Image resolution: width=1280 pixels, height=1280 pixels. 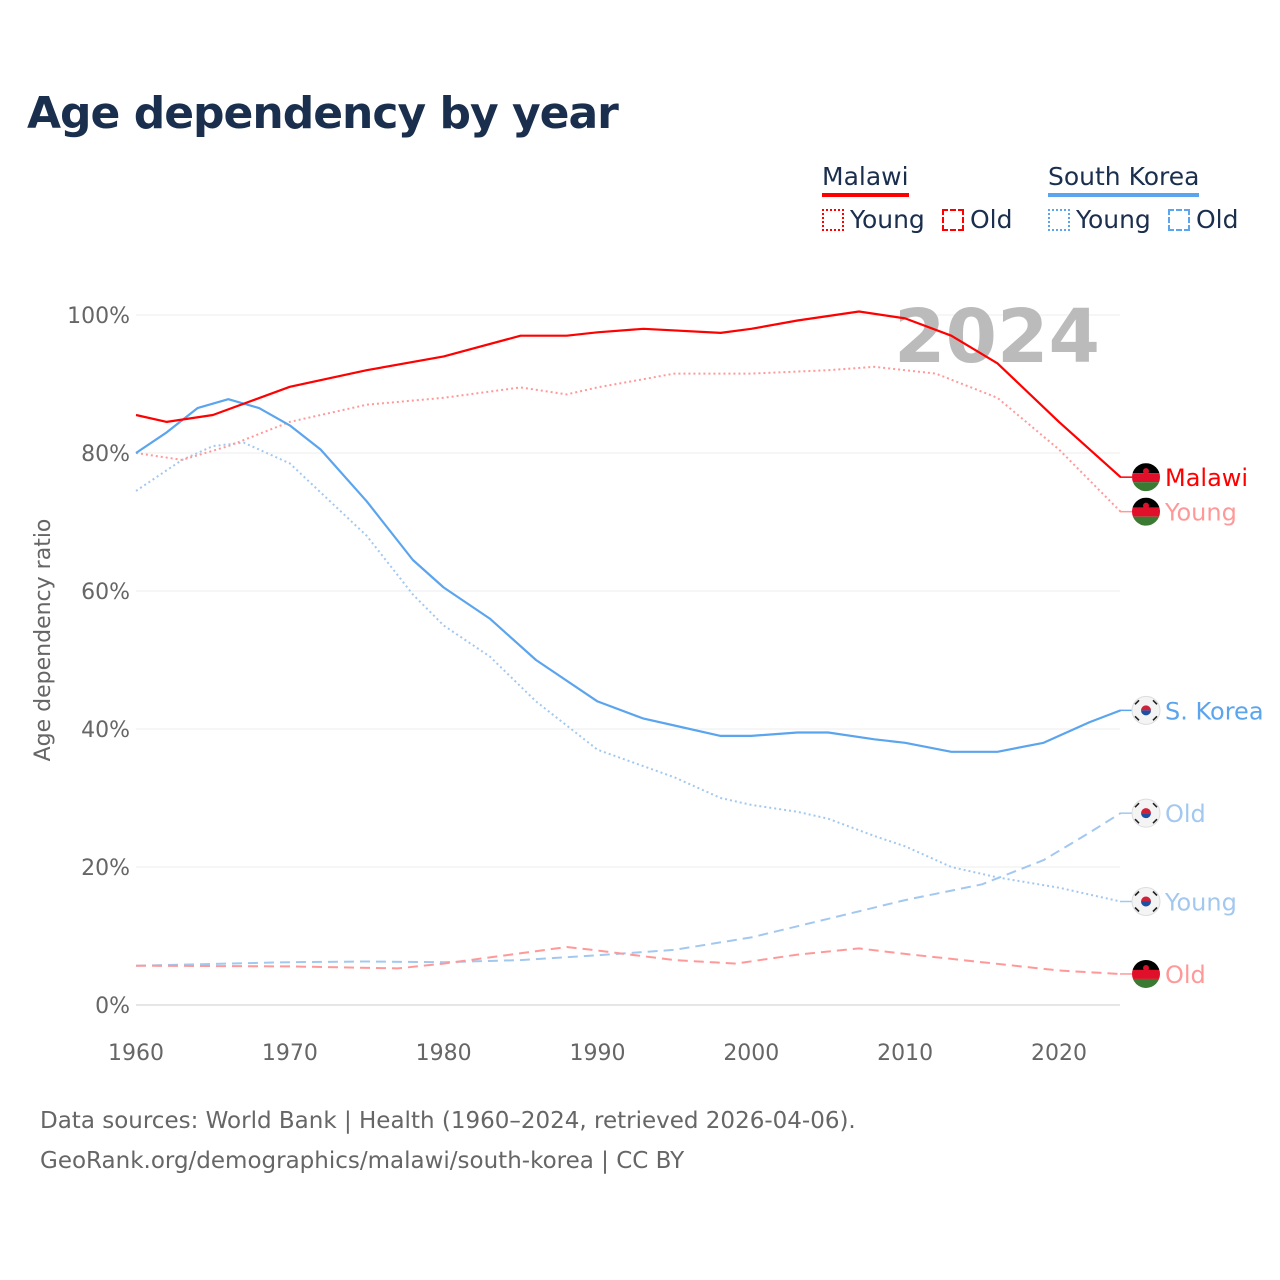 What do you see at coordinates (105, 592) in the screenshot?
I see `y-tick-label: 60%` at bounding box center [105, 592].